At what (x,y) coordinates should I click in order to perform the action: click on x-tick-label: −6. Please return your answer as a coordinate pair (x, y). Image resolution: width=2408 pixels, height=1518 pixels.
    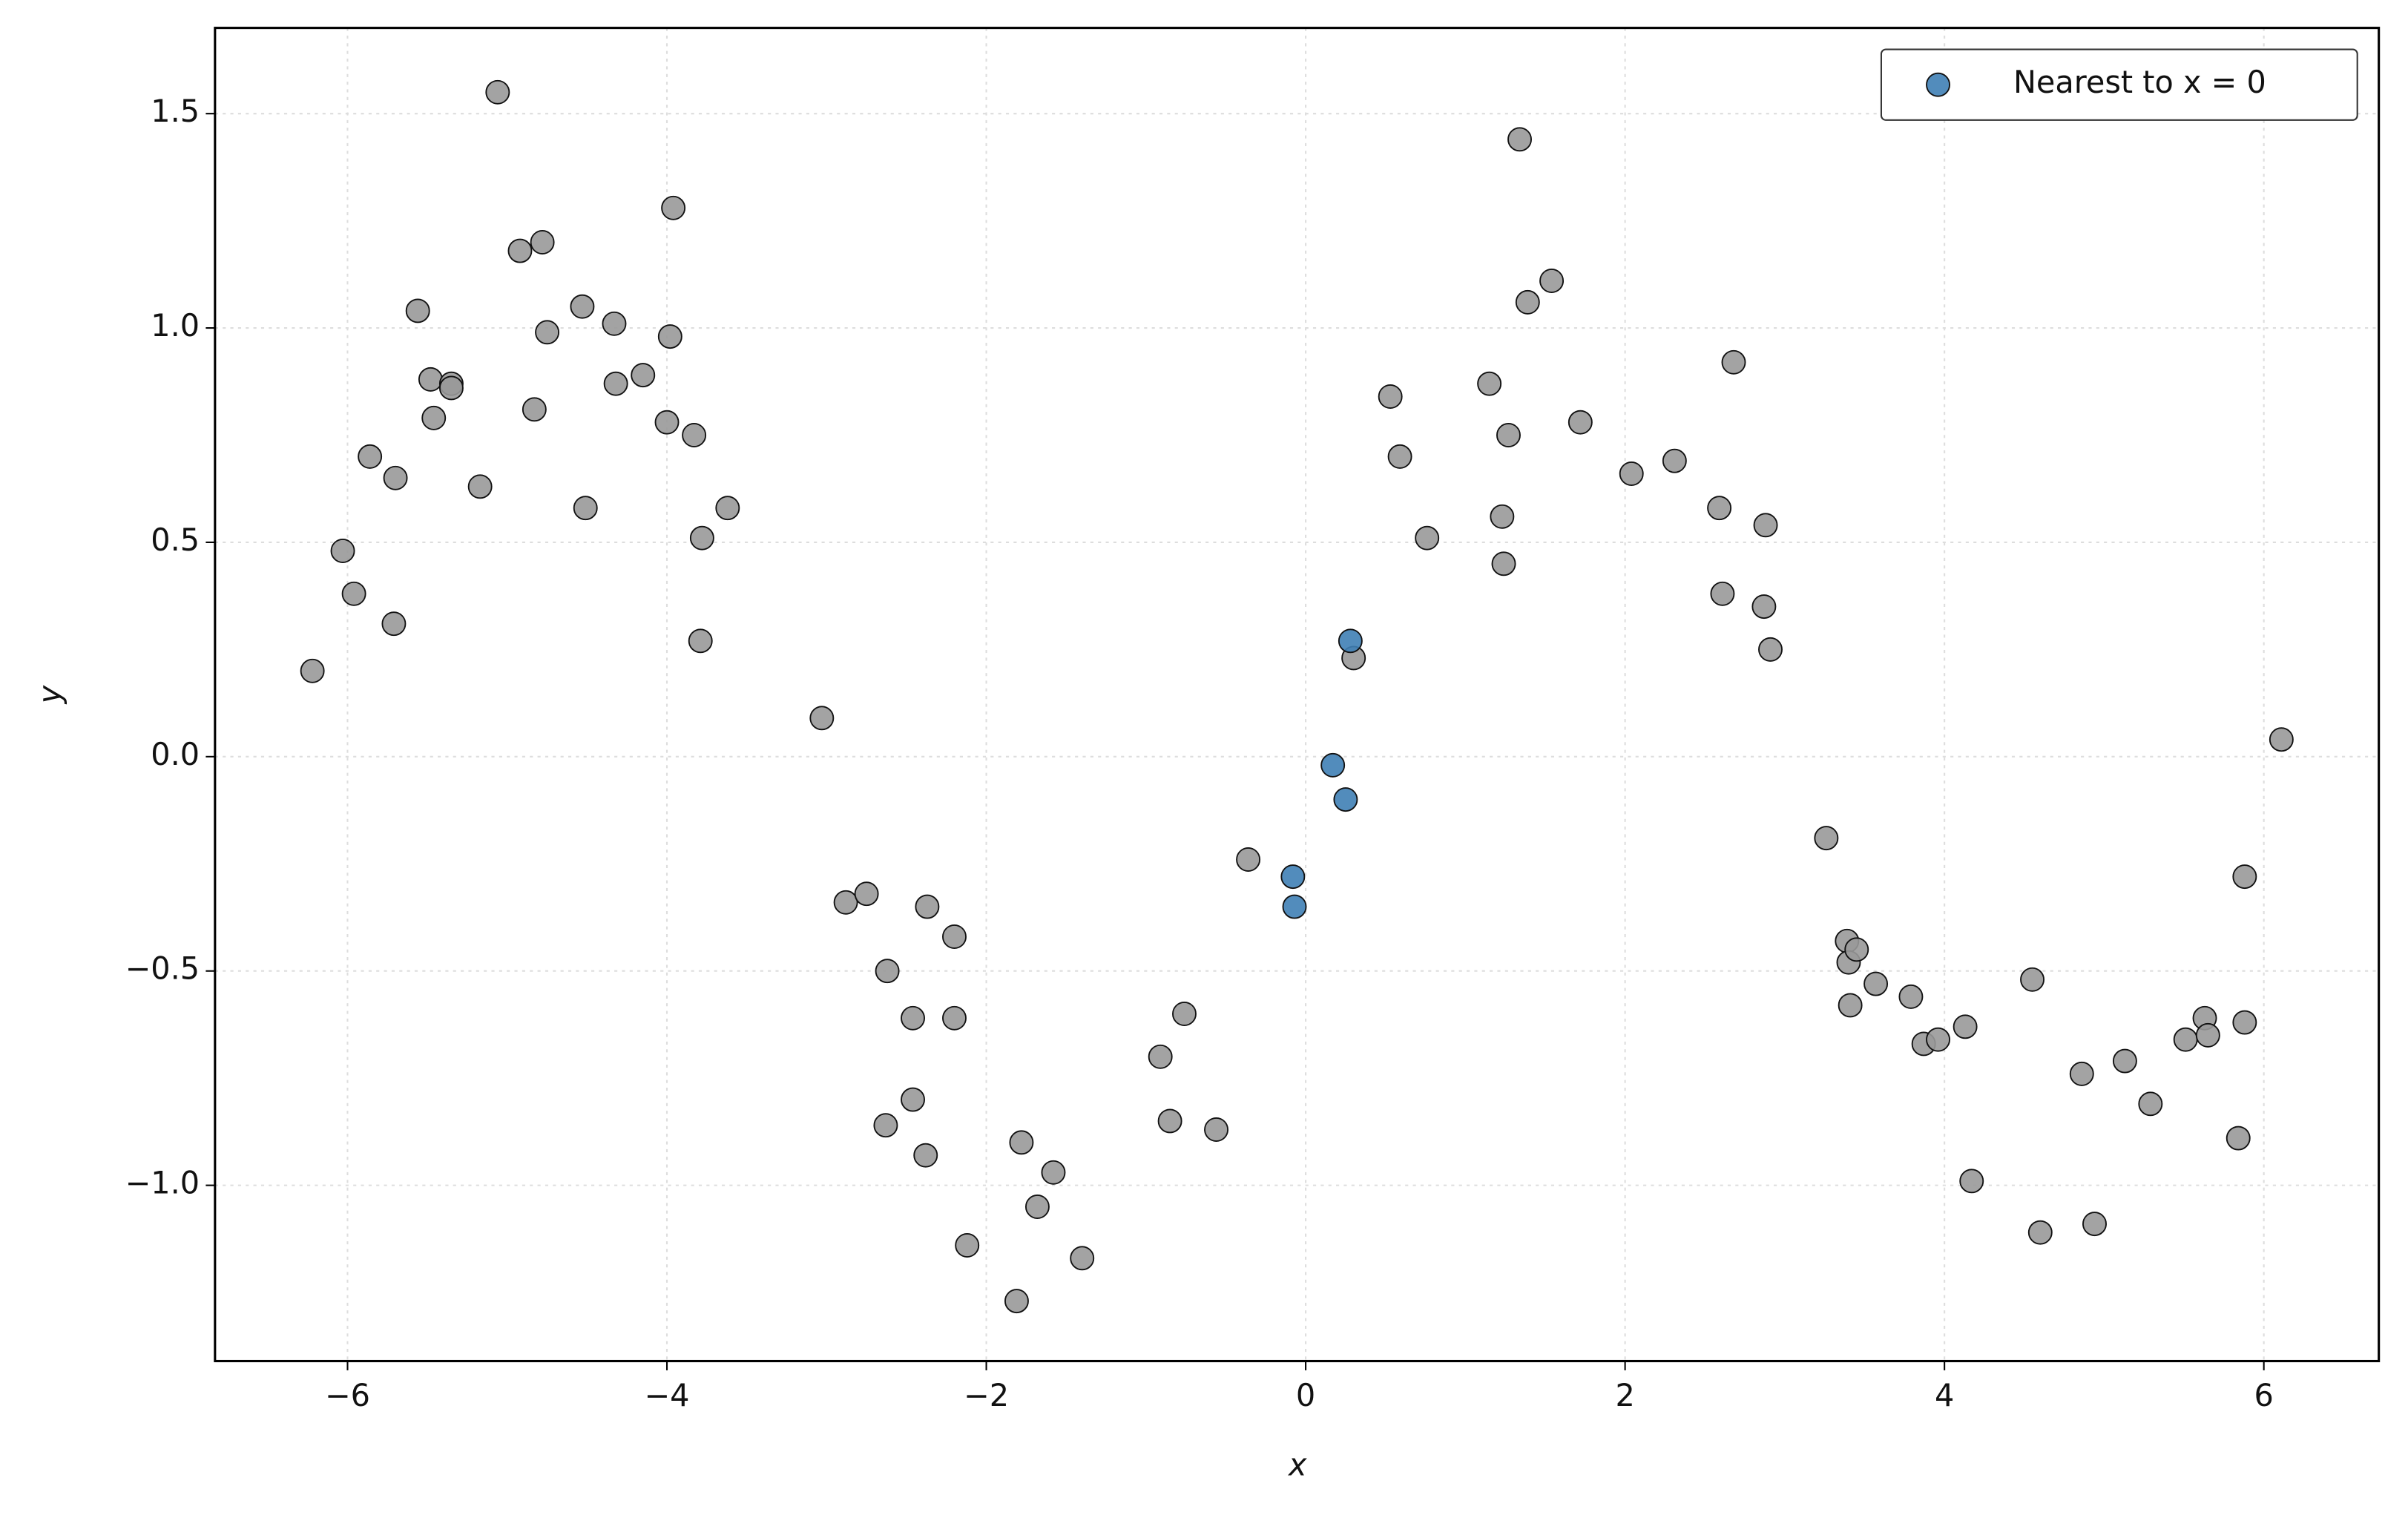
    Looking at the image, I should click on (347, 1395).